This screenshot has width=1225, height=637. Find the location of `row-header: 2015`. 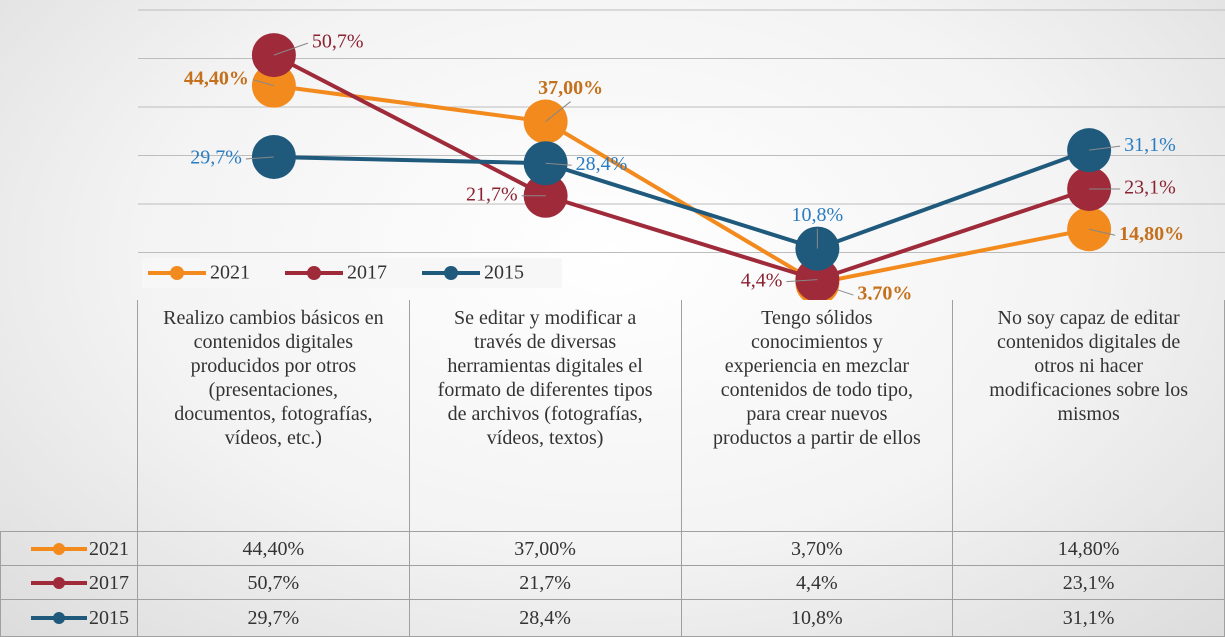

row-header: 2015 is located at coordinates (69, 618).